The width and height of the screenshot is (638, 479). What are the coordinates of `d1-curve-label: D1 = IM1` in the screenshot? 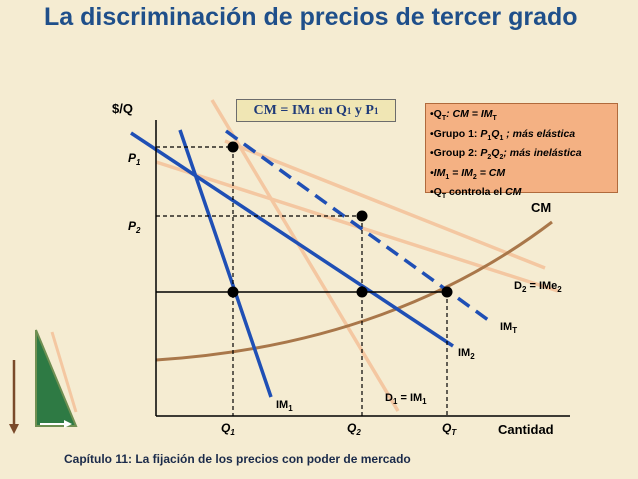 It's located at (406, 399).